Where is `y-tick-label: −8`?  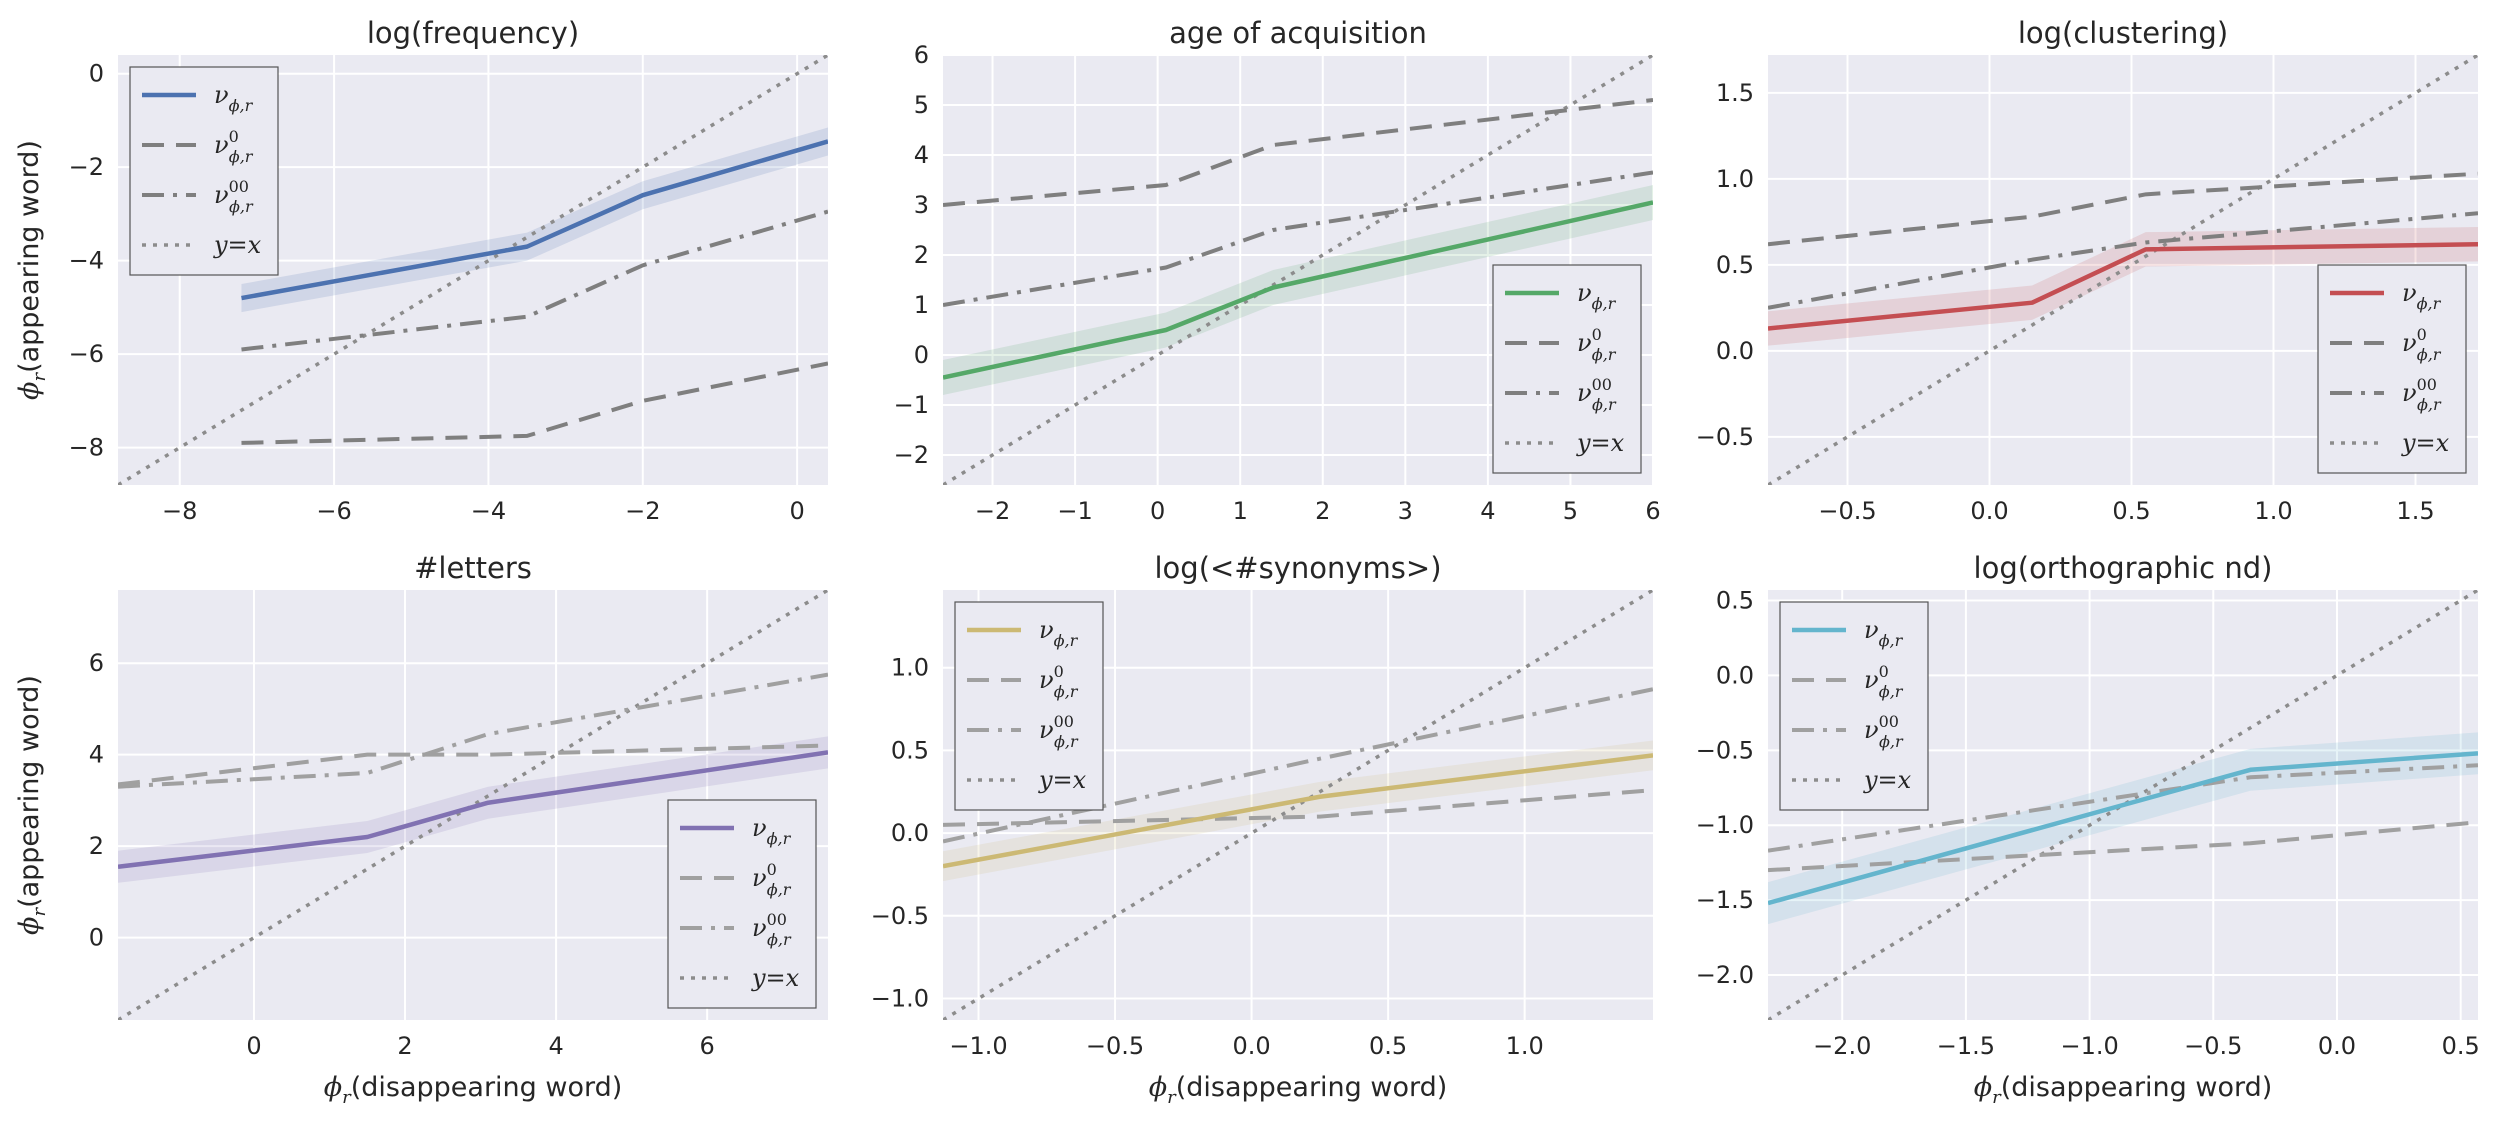
y-tick-label: −8 is located at coordinates (86, 448).